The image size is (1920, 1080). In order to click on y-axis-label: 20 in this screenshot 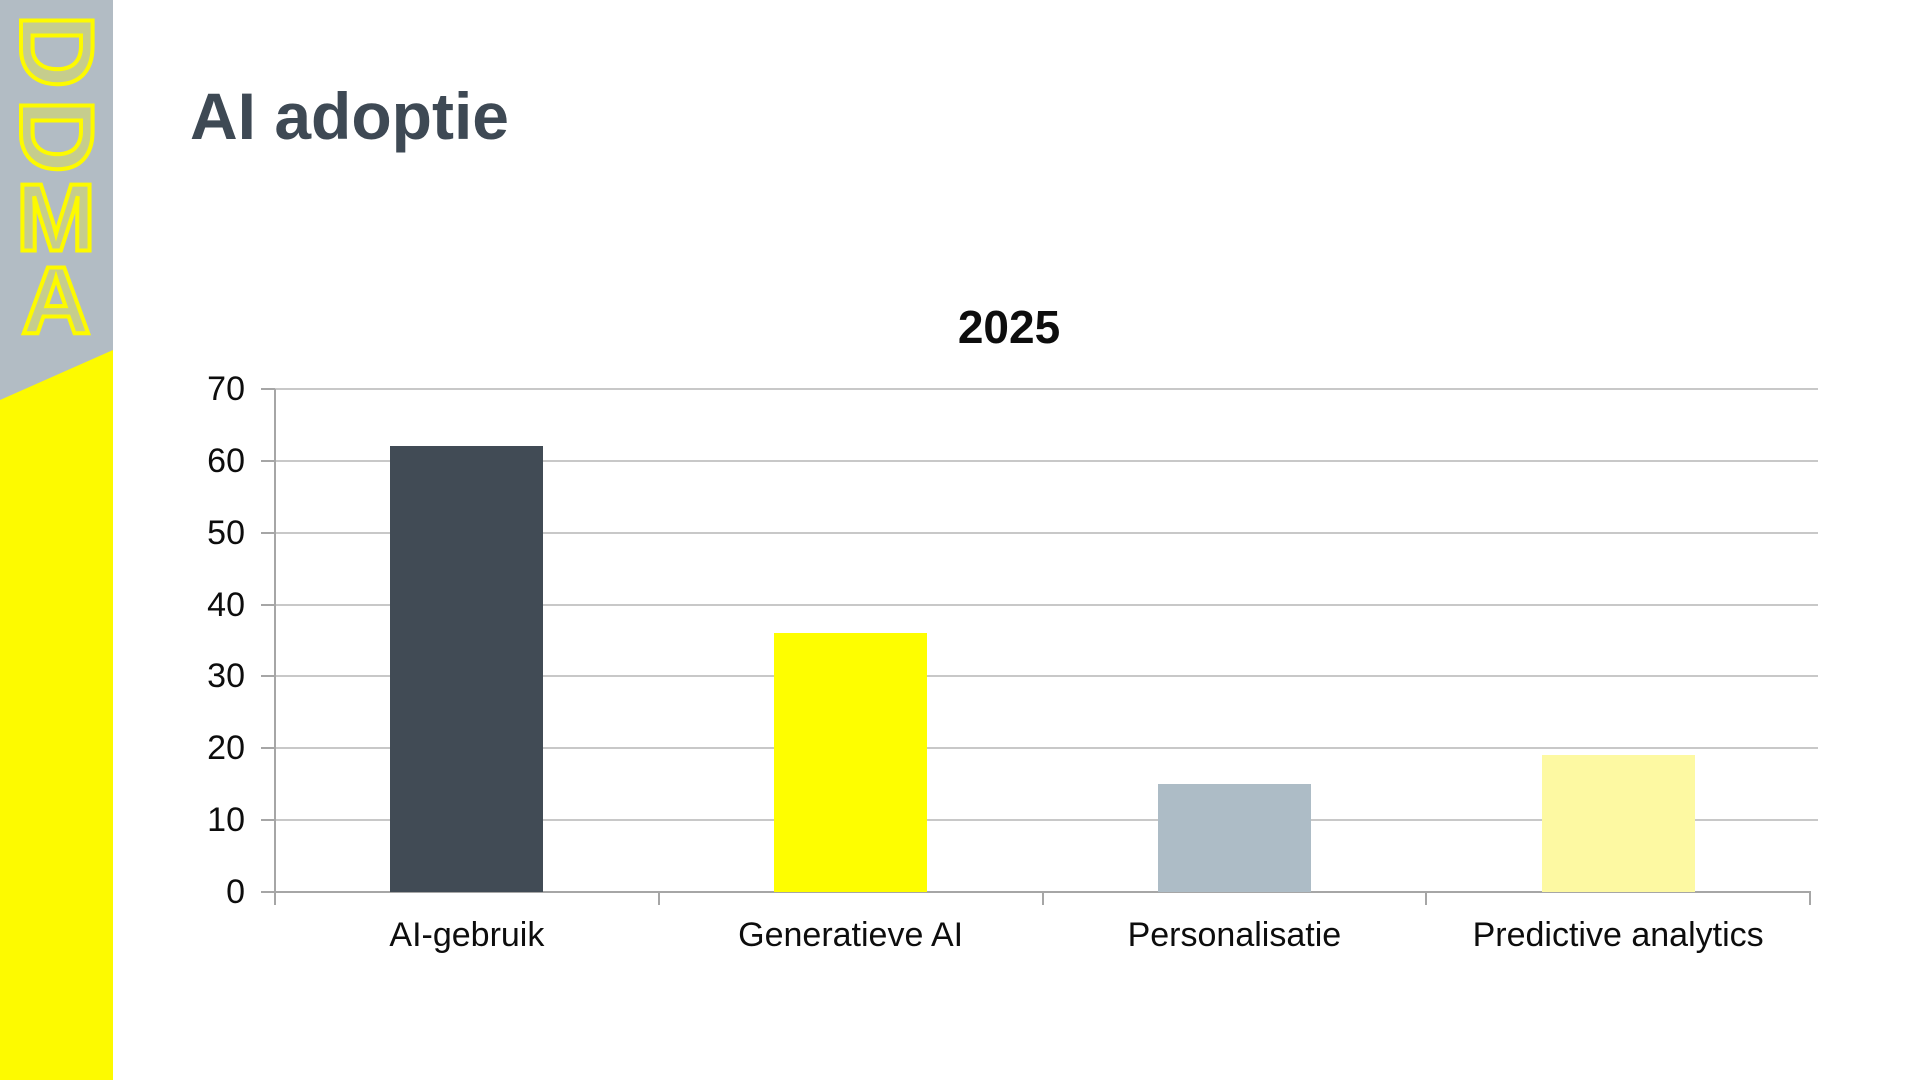, I will do `click(226, 748)`.